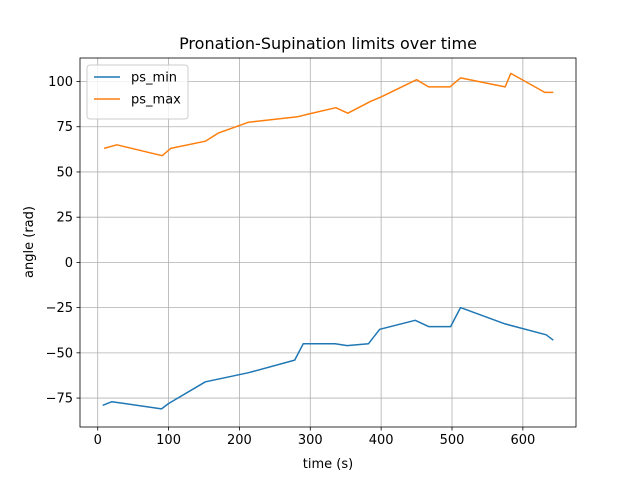 This screenshot has height=480, width=640. I want to click on legend-label: ps_max, so click(156, 100).